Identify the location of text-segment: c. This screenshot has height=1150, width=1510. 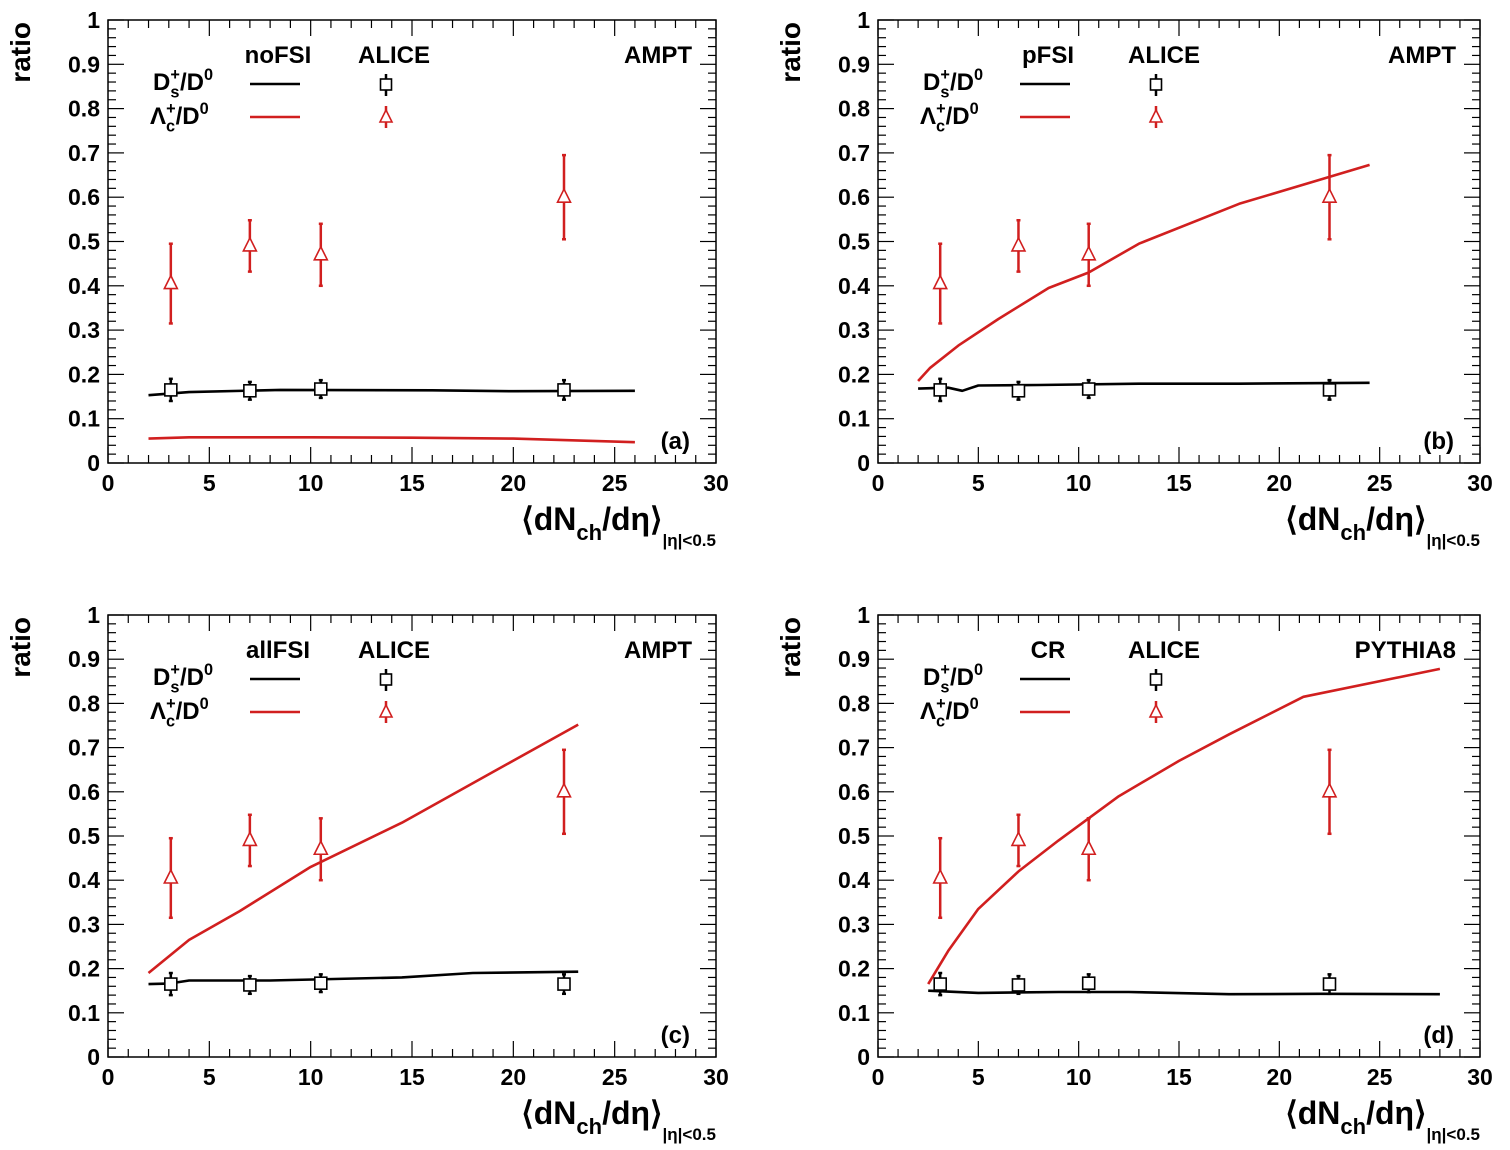
(940, 722).